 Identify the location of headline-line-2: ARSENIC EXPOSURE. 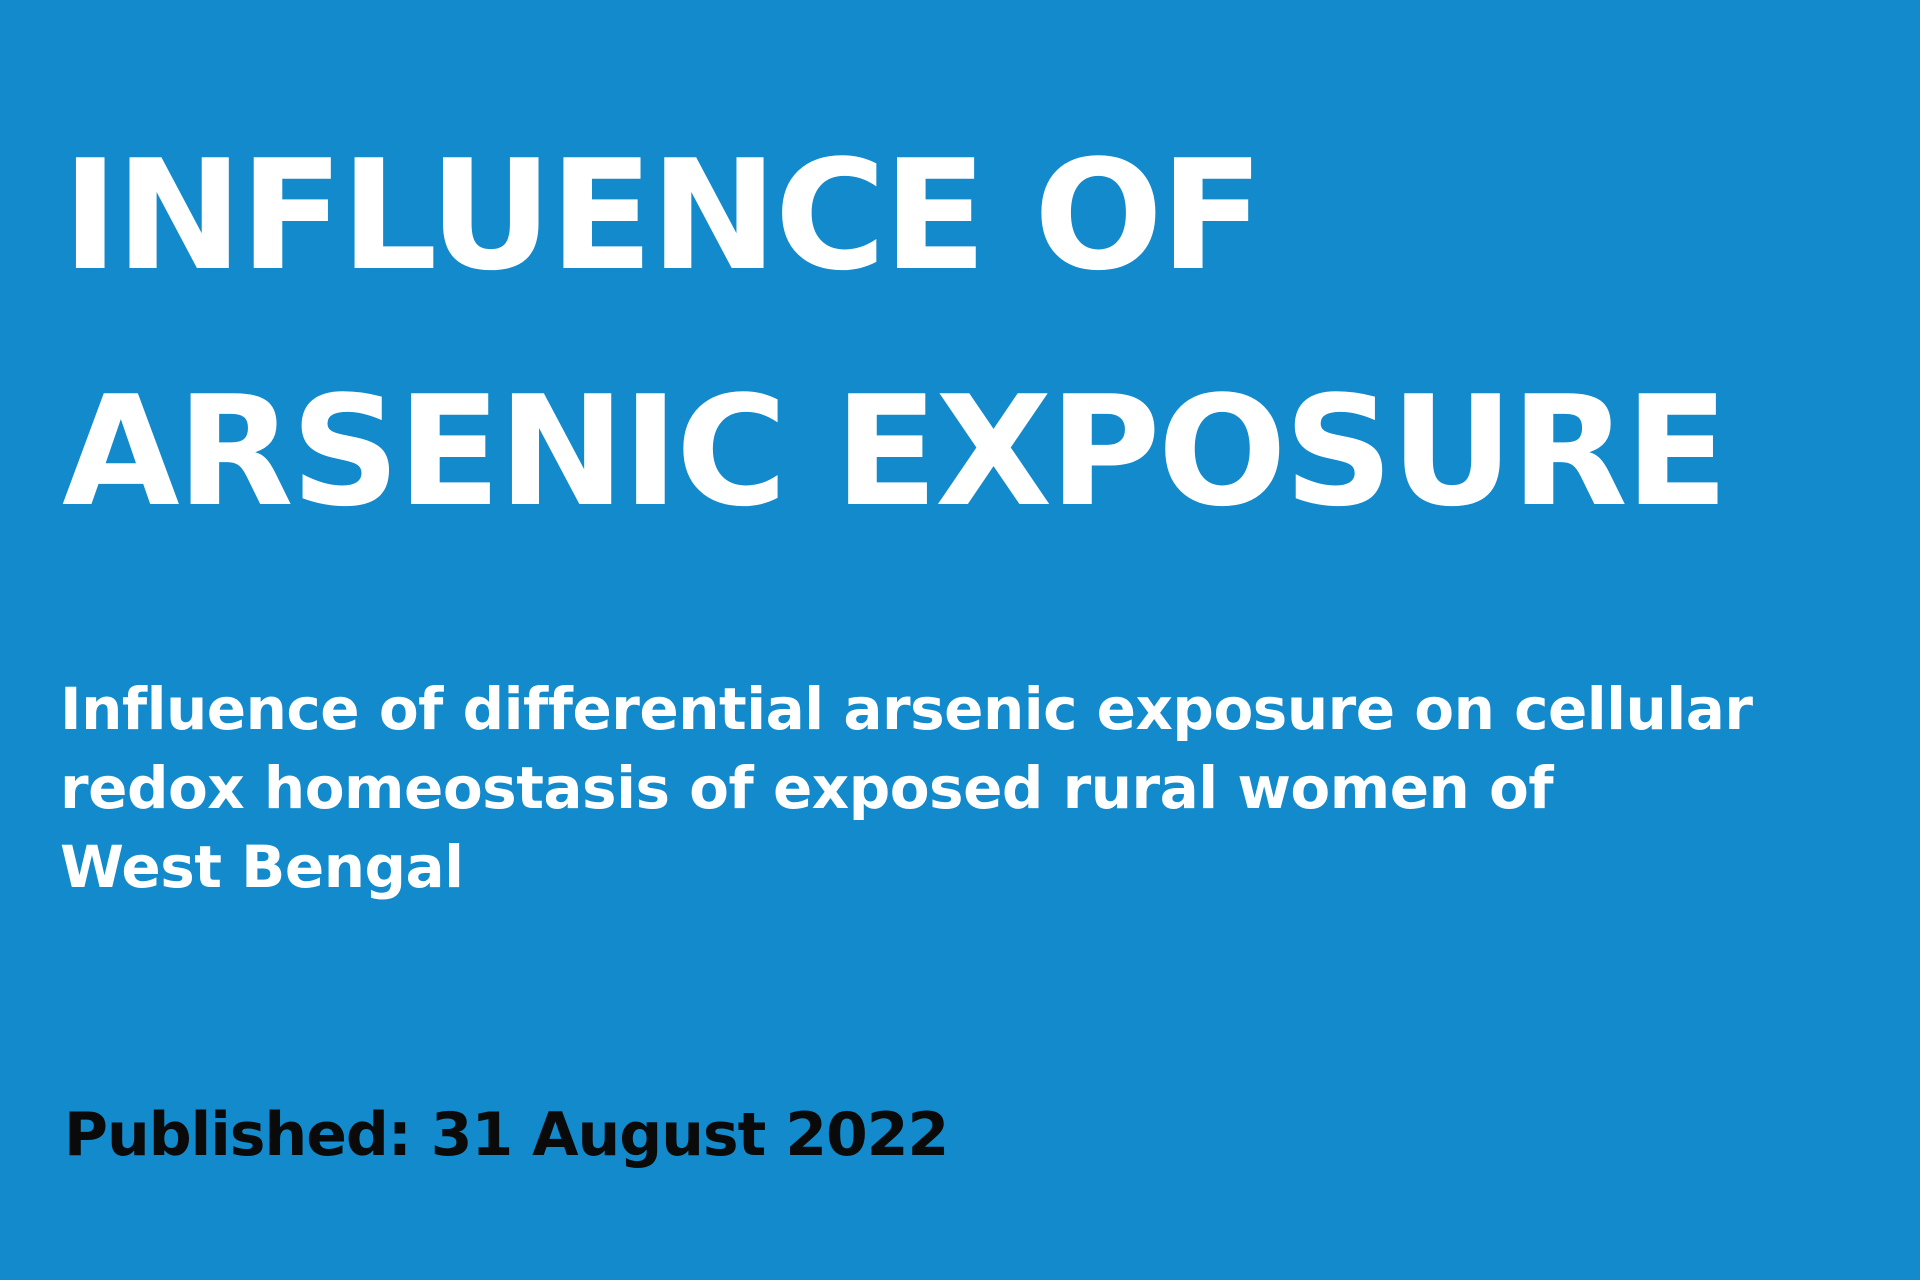
(895, 451).